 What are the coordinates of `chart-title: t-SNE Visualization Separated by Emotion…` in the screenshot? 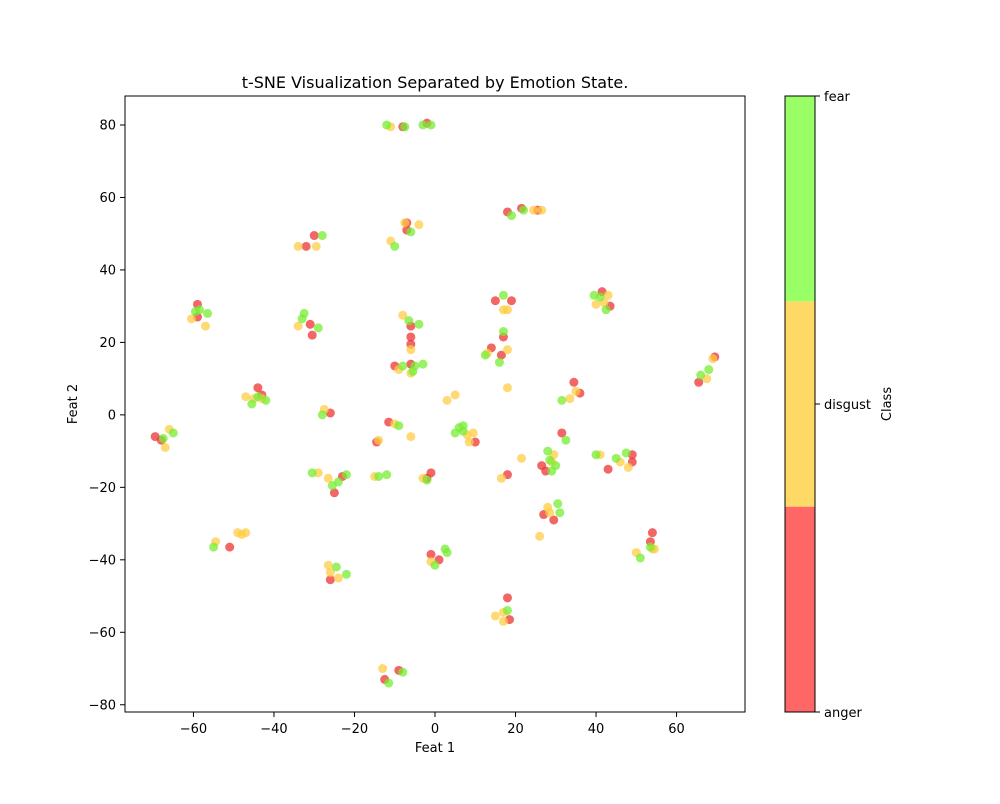 It's located at (435, 82).